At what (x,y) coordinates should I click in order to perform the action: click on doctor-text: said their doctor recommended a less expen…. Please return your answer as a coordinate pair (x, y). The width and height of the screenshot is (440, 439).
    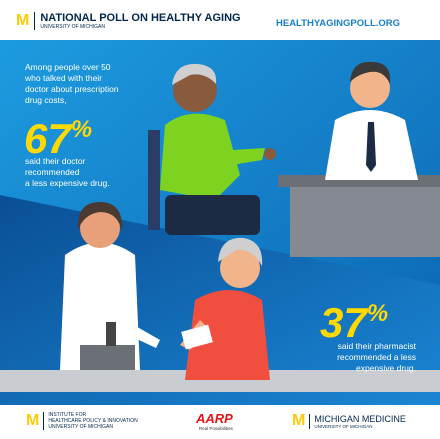
    Looking at the image, I should click on (67, 172).